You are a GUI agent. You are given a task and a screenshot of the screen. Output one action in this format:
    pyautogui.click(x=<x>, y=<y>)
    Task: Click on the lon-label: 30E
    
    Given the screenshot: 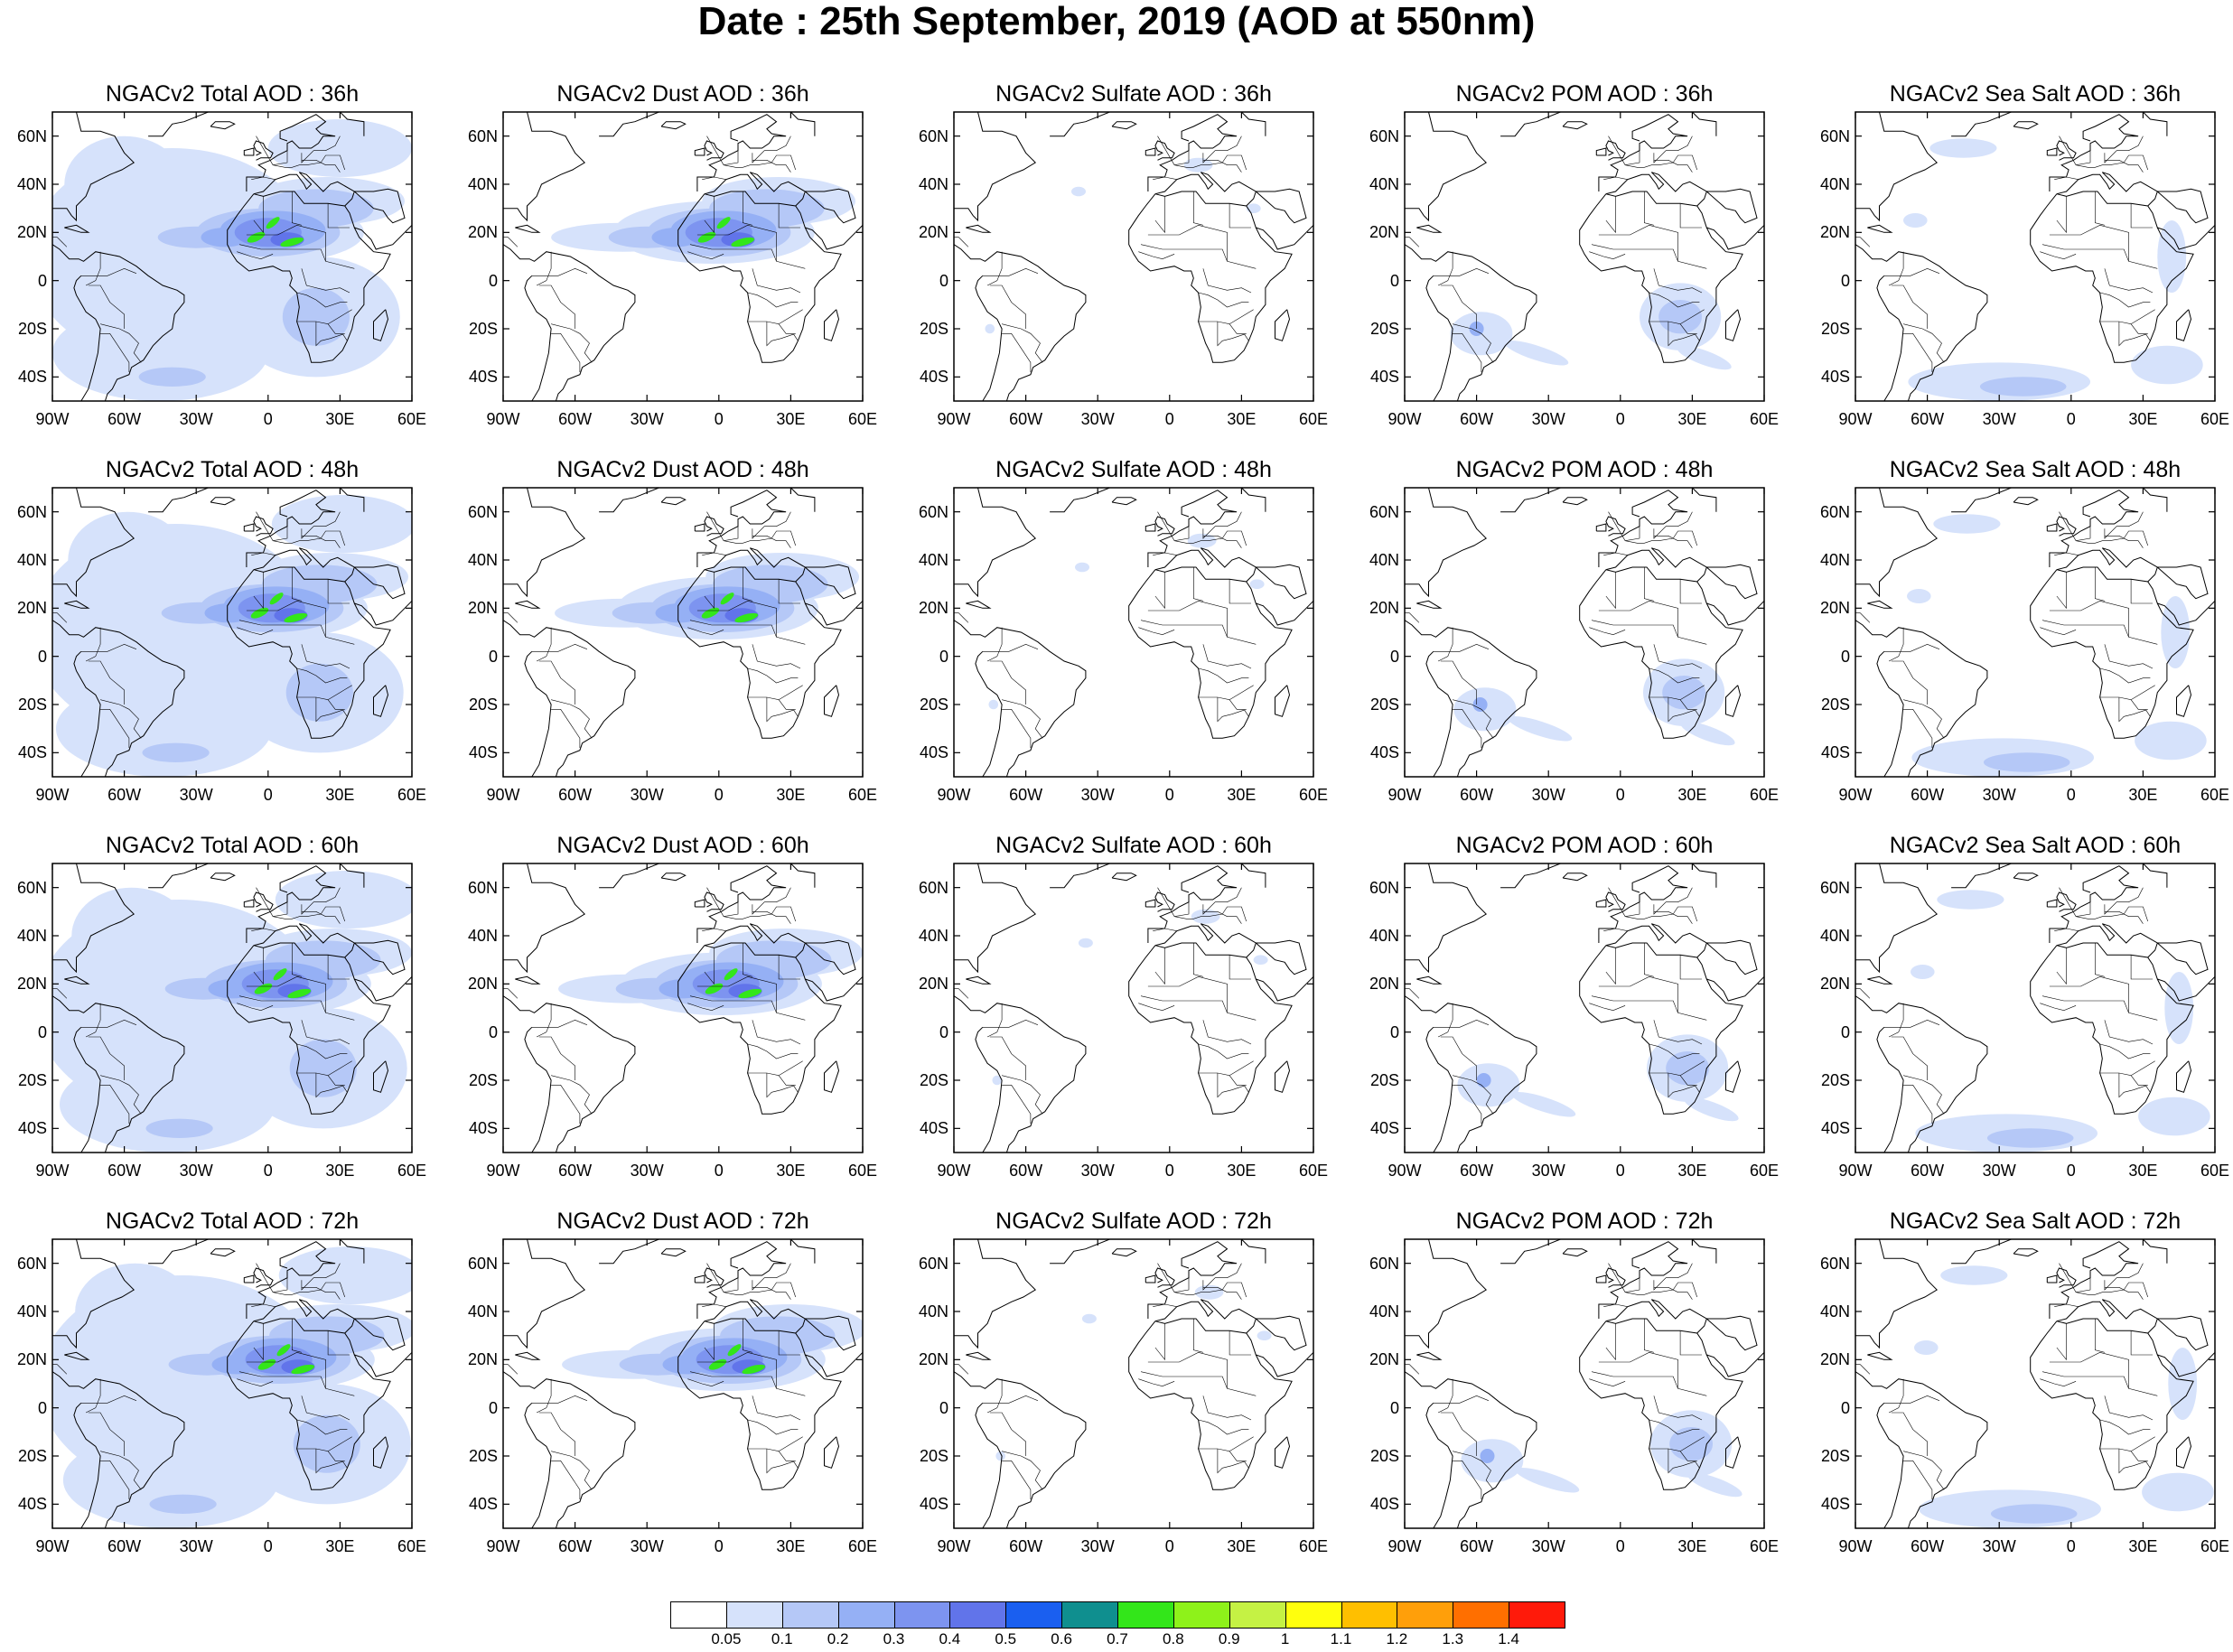 What is the action you would take?
    pyautogui.click(x=1242, y=1171)
    